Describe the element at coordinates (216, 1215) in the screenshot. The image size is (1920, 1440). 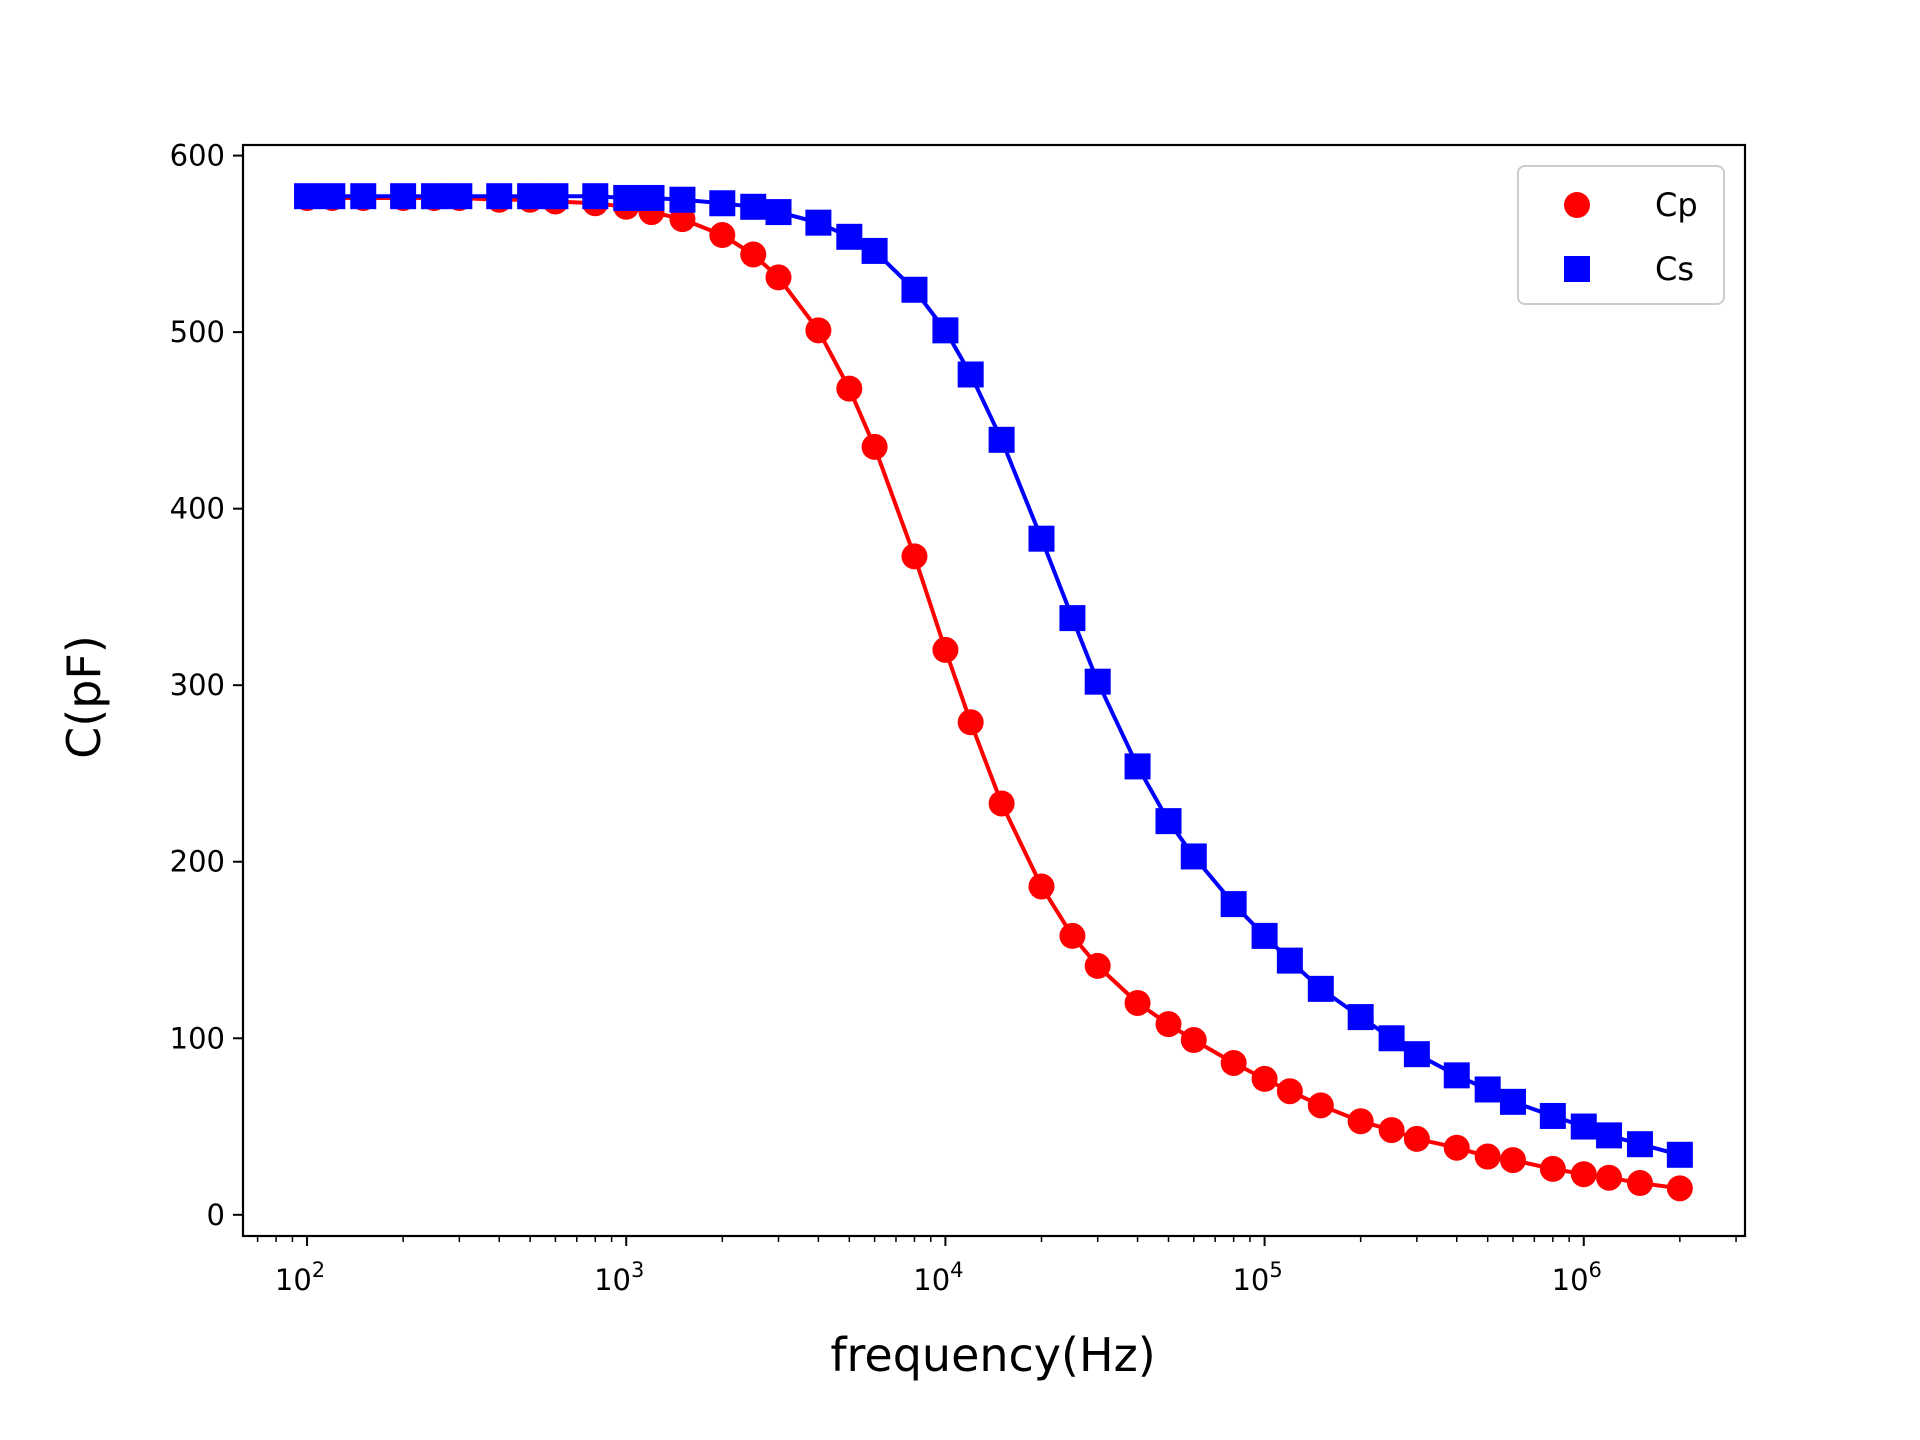
I see `y-tick-label: 0` at that location.